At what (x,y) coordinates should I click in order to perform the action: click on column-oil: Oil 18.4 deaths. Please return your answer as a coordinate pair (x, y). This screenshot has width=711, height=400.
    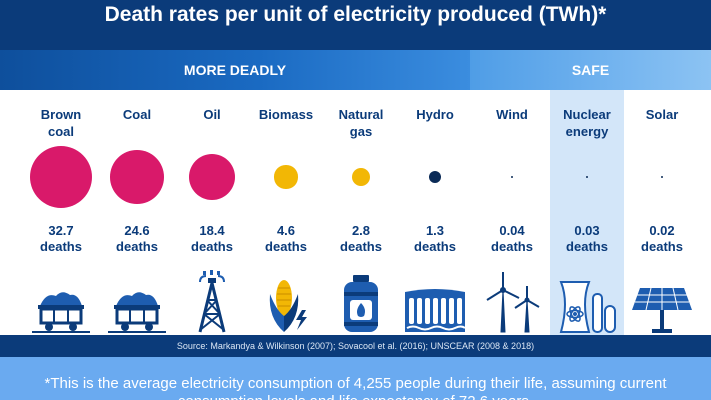
    Looking at the image, I should click on (212, 212).